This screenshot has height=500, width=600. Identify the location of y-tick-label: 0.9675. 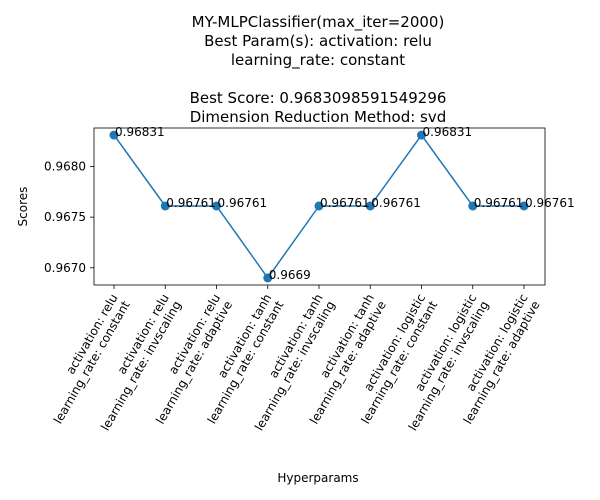
(65, 217).